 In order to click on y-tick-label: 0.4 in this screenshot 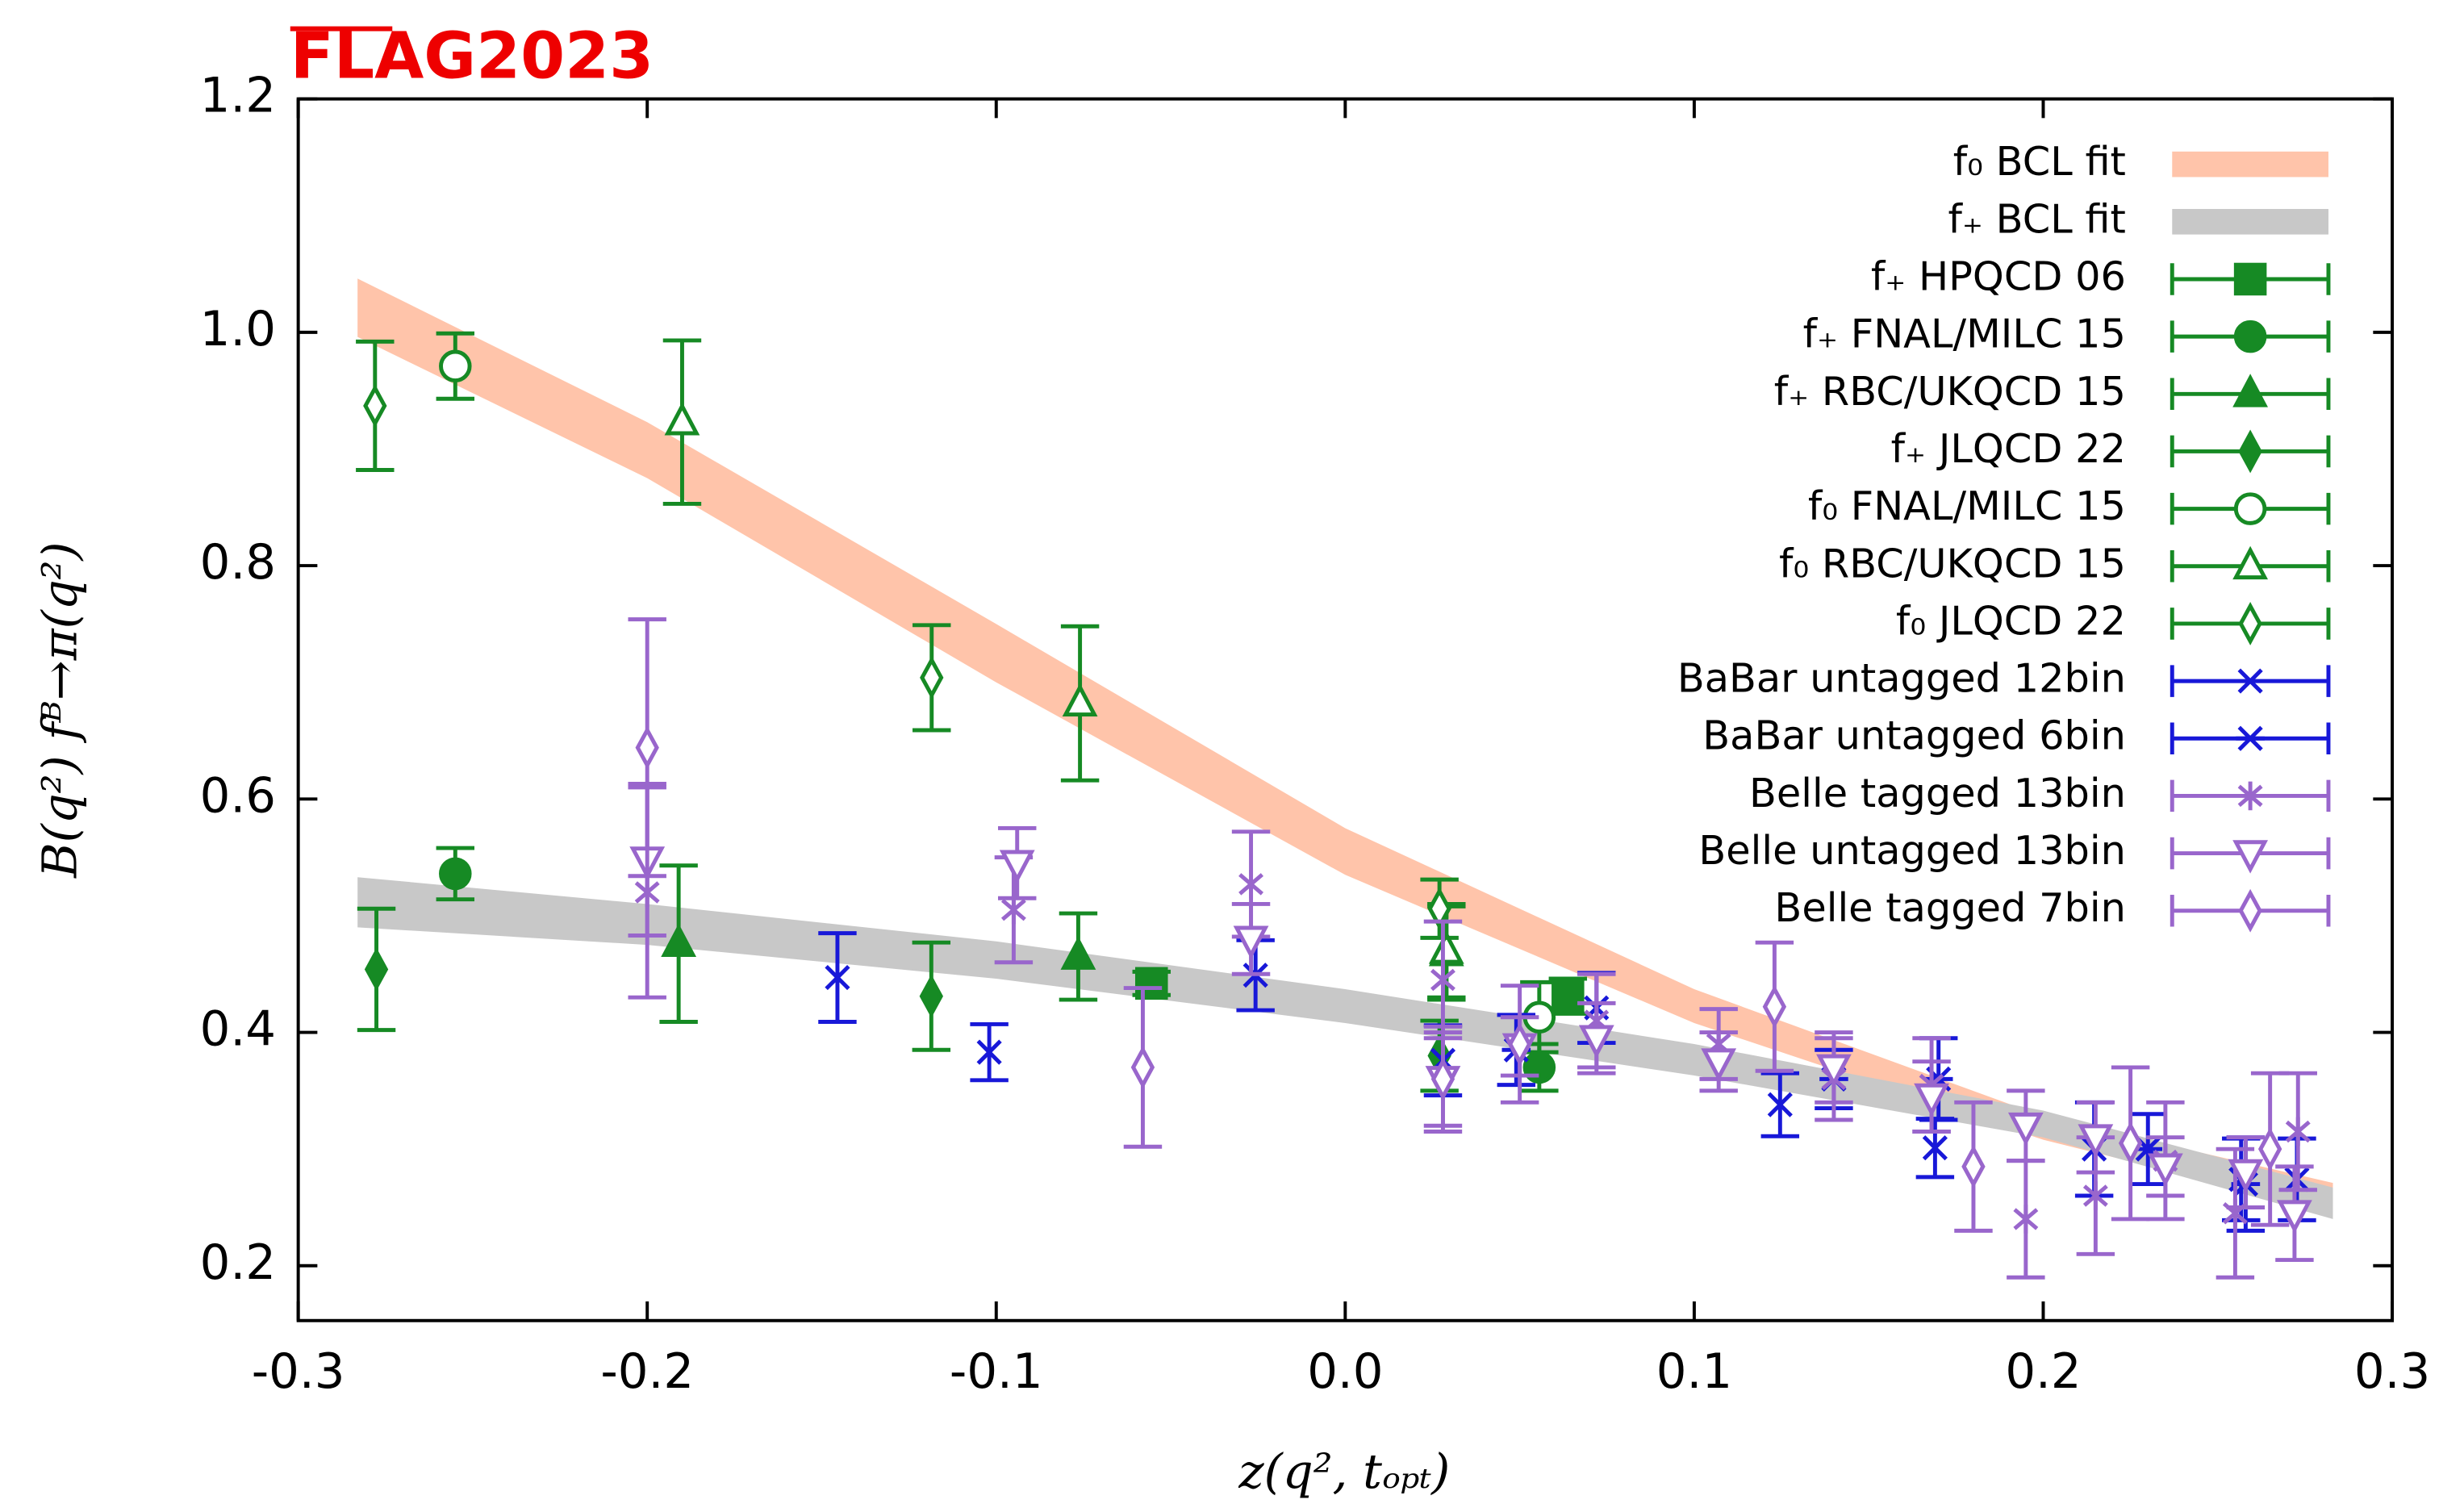, I will do `click(238, 1029)`.